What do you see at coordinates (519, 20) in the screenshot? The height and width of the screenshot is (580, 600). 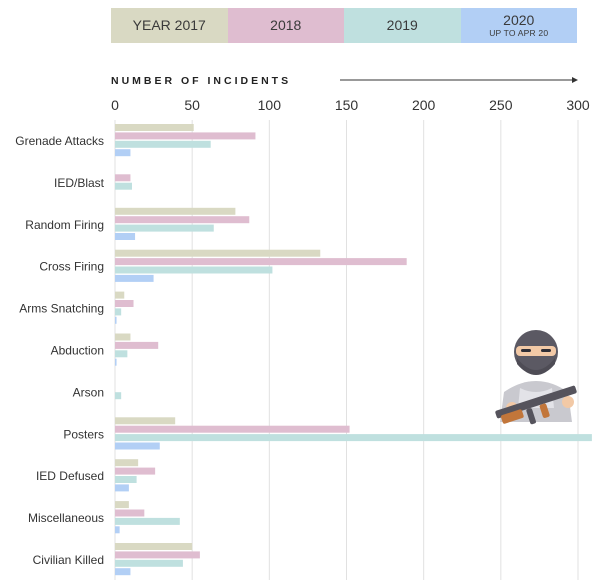 I see `legend-label: 2020` at bounding box center [519, 20].